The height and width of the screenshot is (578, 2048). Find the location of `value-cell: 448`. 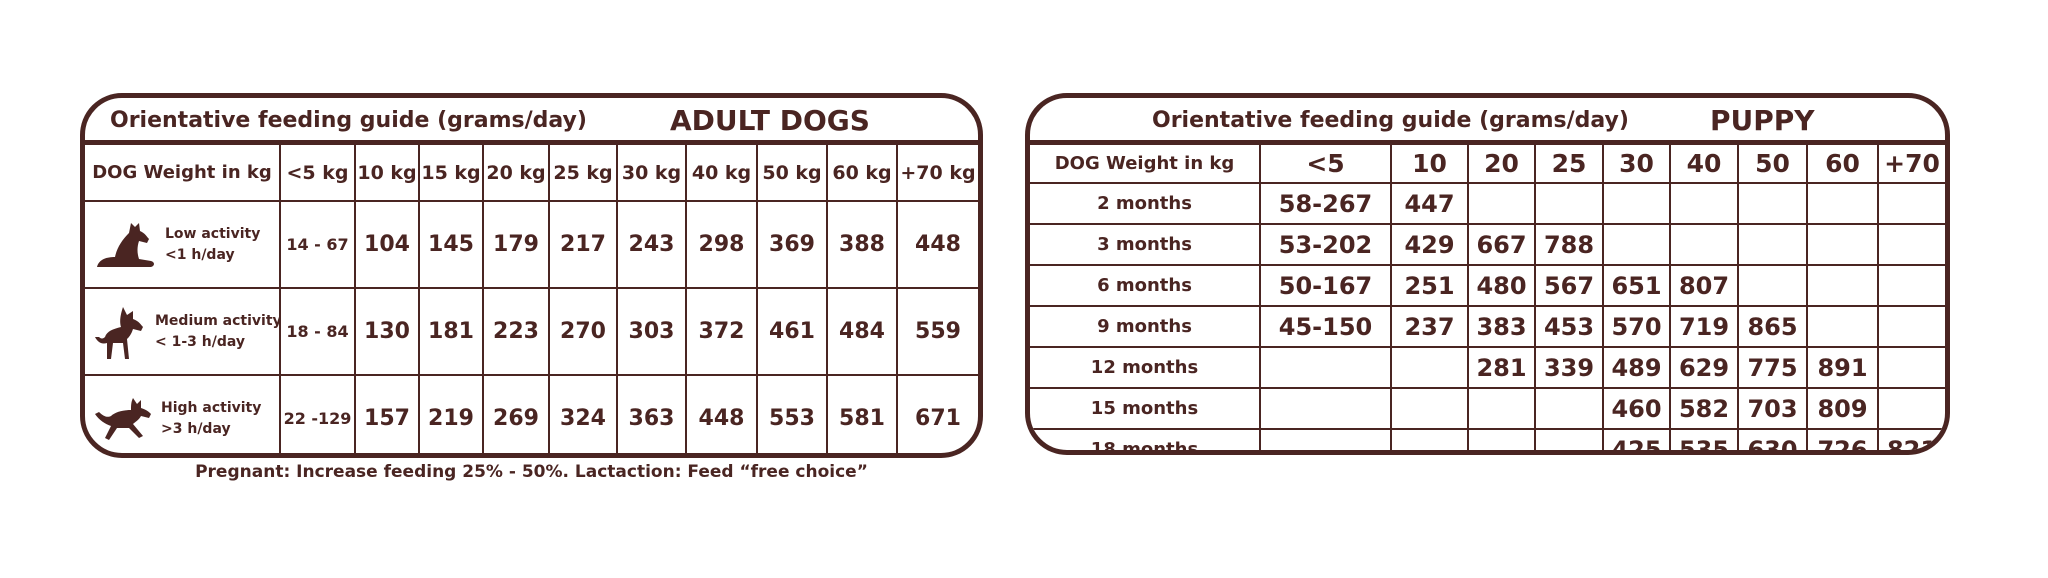

value-cell: 448 is located at coordinates (937, 244).